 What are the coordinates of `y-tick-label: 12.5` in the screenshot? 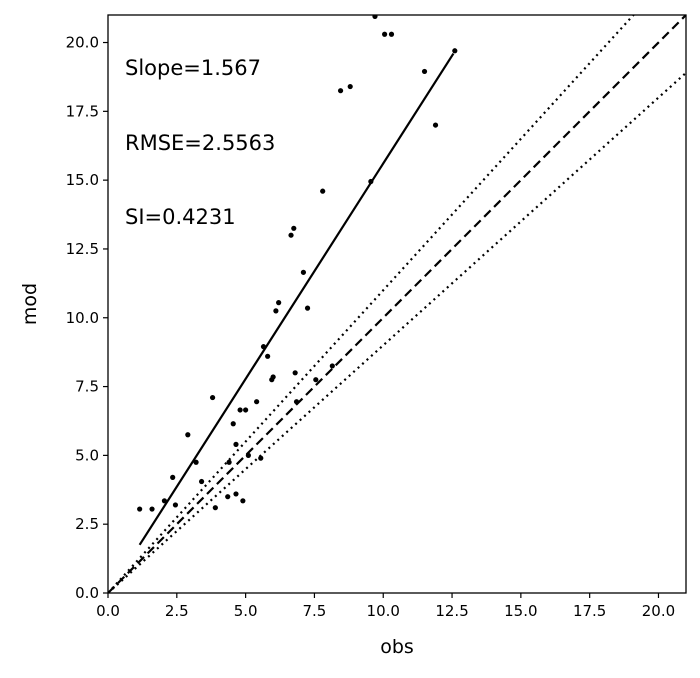 It's located at (82, 249).